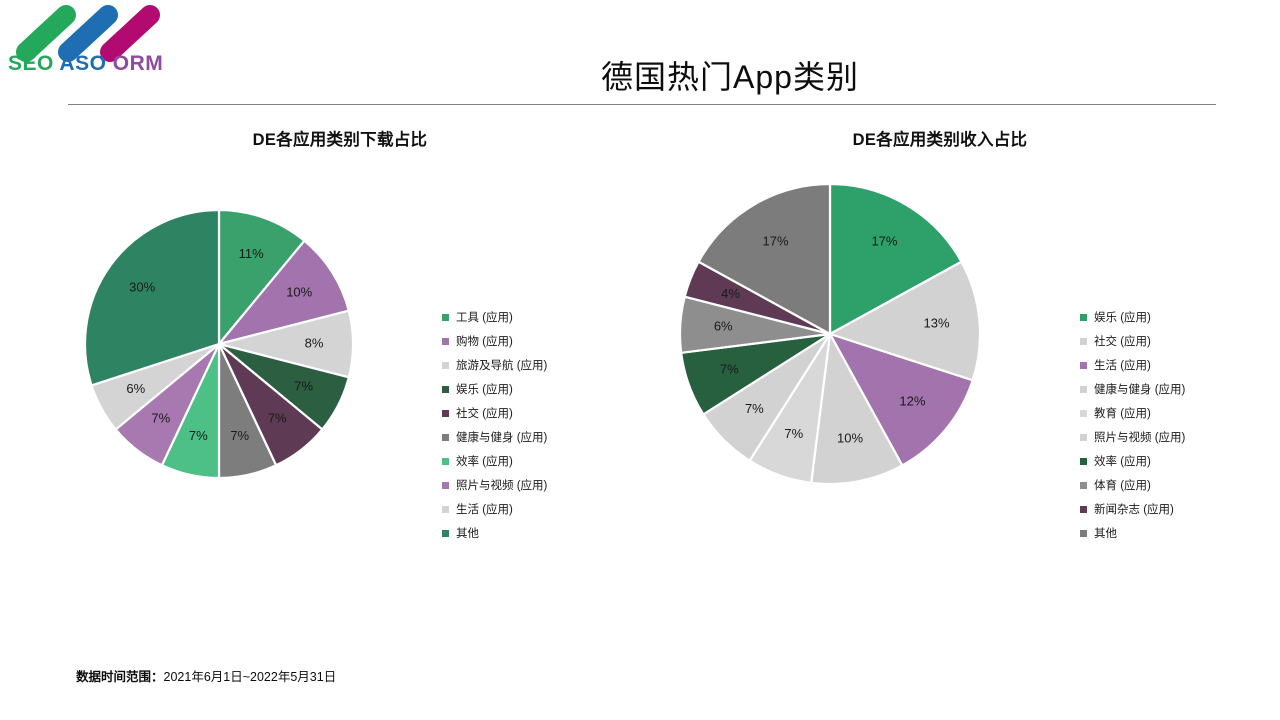 This screenshot has height=720, width=1280. Describe the element at coordinates (85, 63) in the screenshot. I see `logo-wordmark: SEO ASO ORM` at that location.